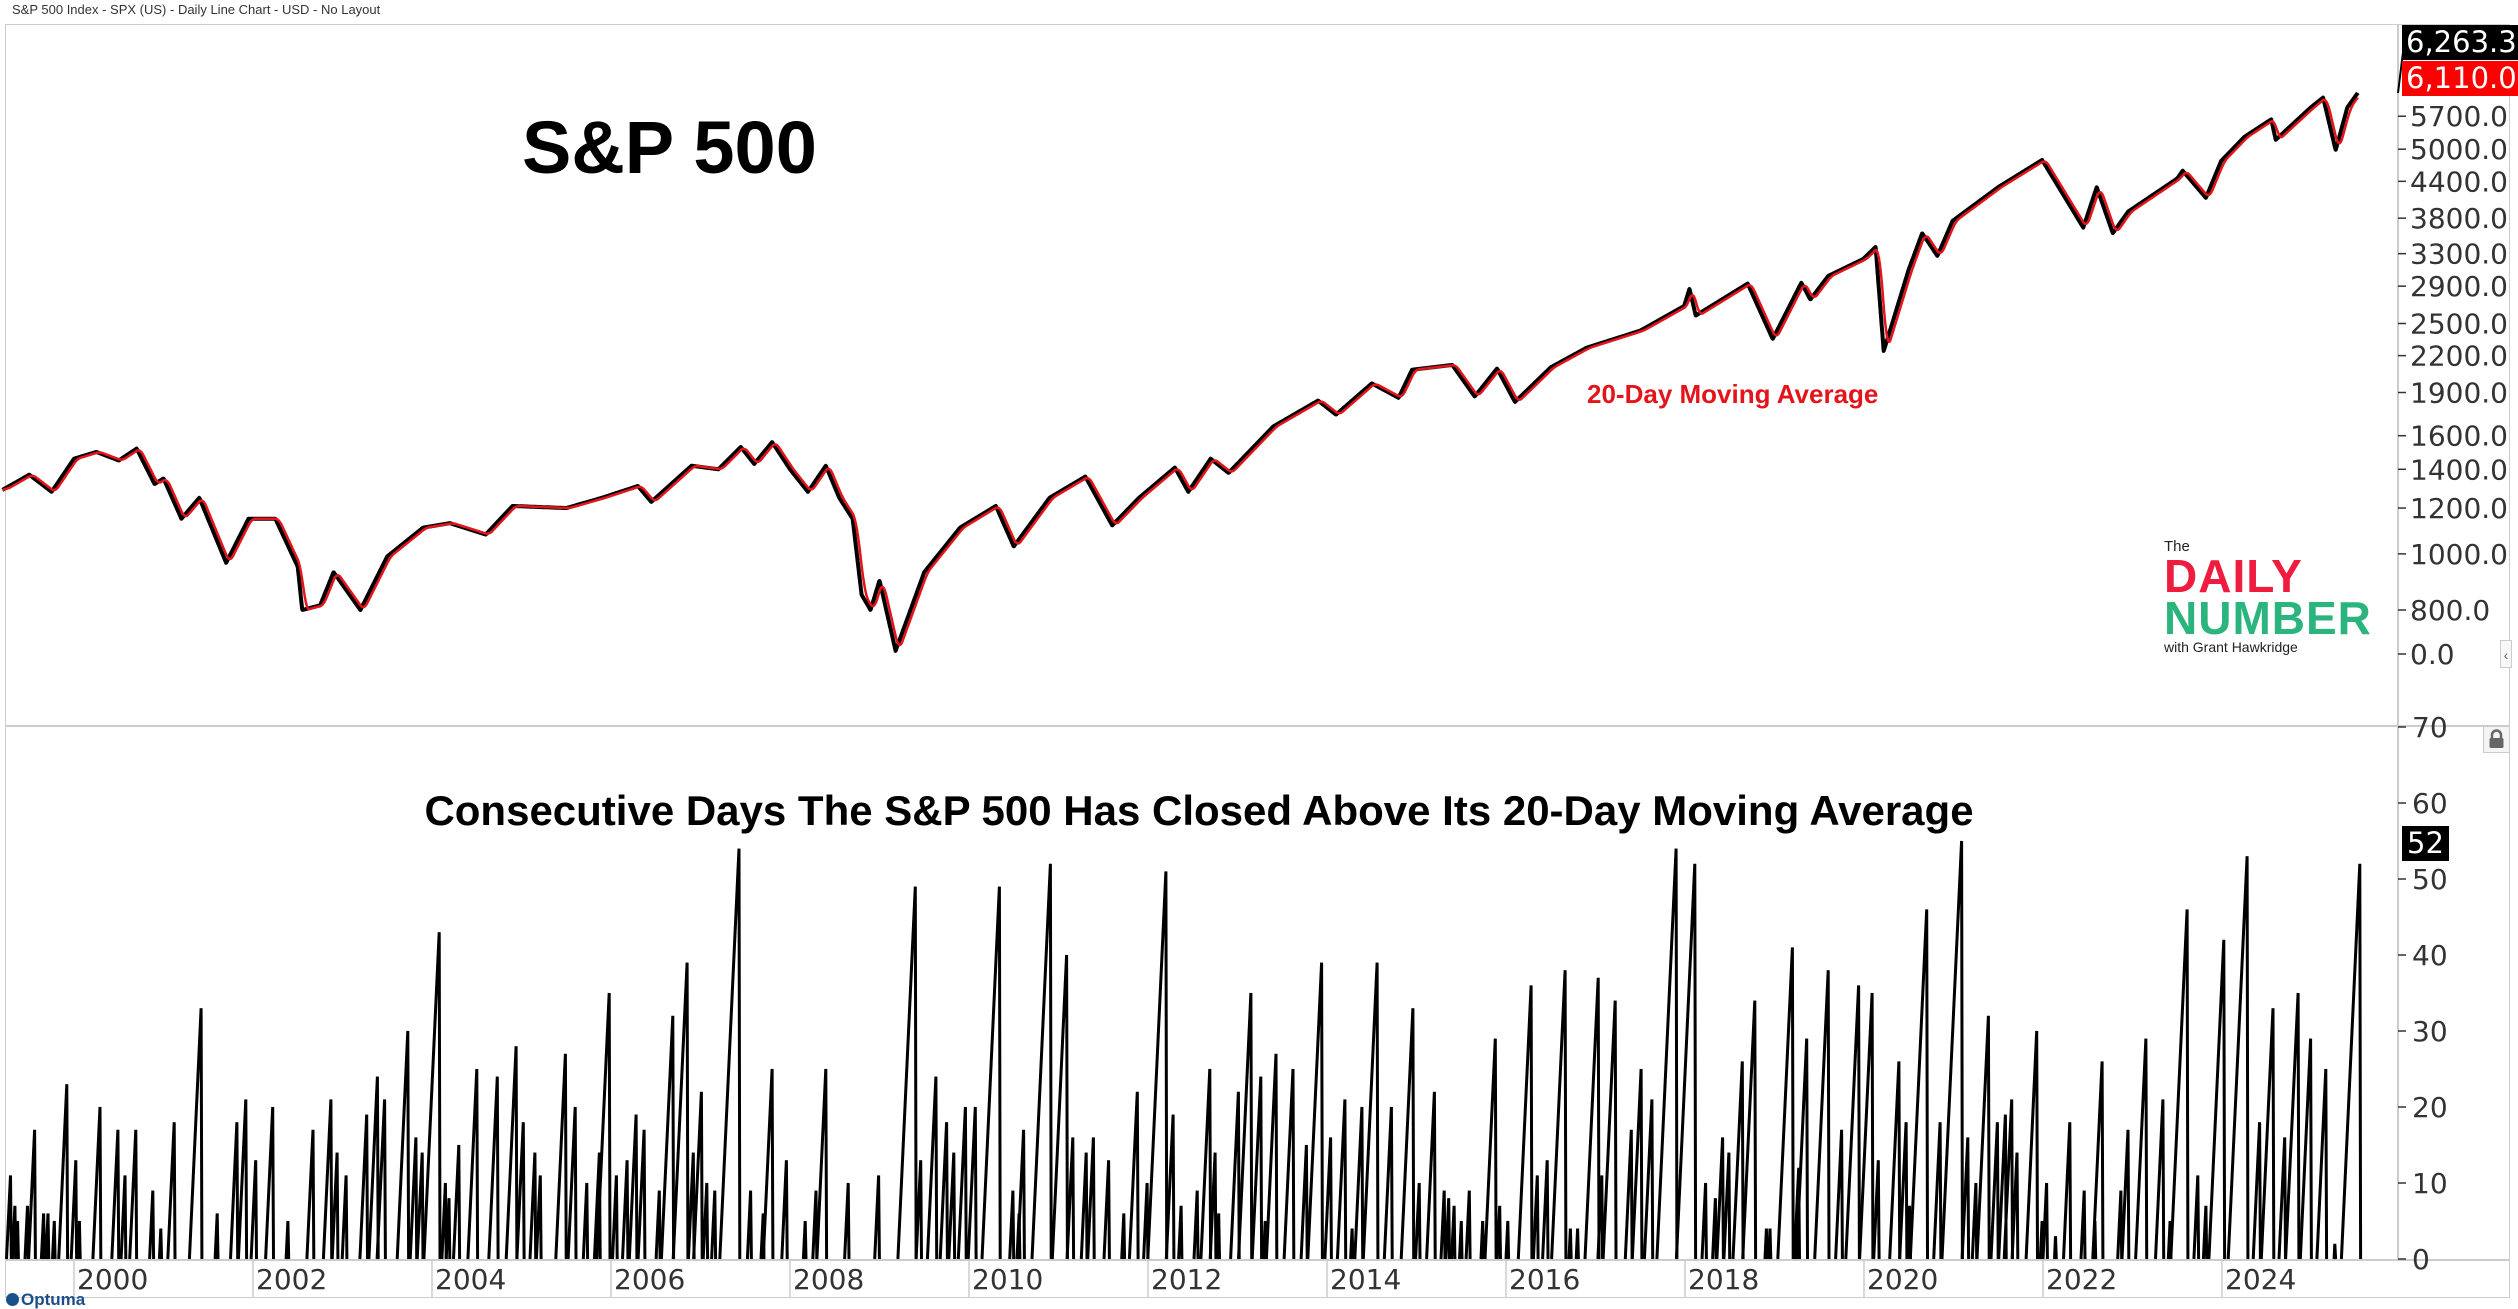  What do you see at coordinates (2421, 1259) in the screenshot?
I see `counter-tick-label: 0` at bounding box center [2421, 1259].